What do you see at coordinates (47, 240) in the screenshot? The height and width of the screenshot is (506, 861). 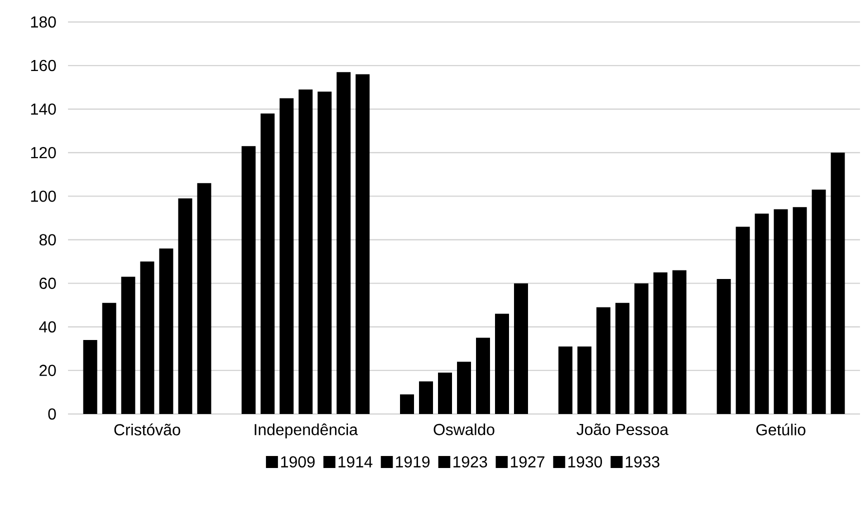 I see `y-tick-label: 80` at bounding box center [47, 240].